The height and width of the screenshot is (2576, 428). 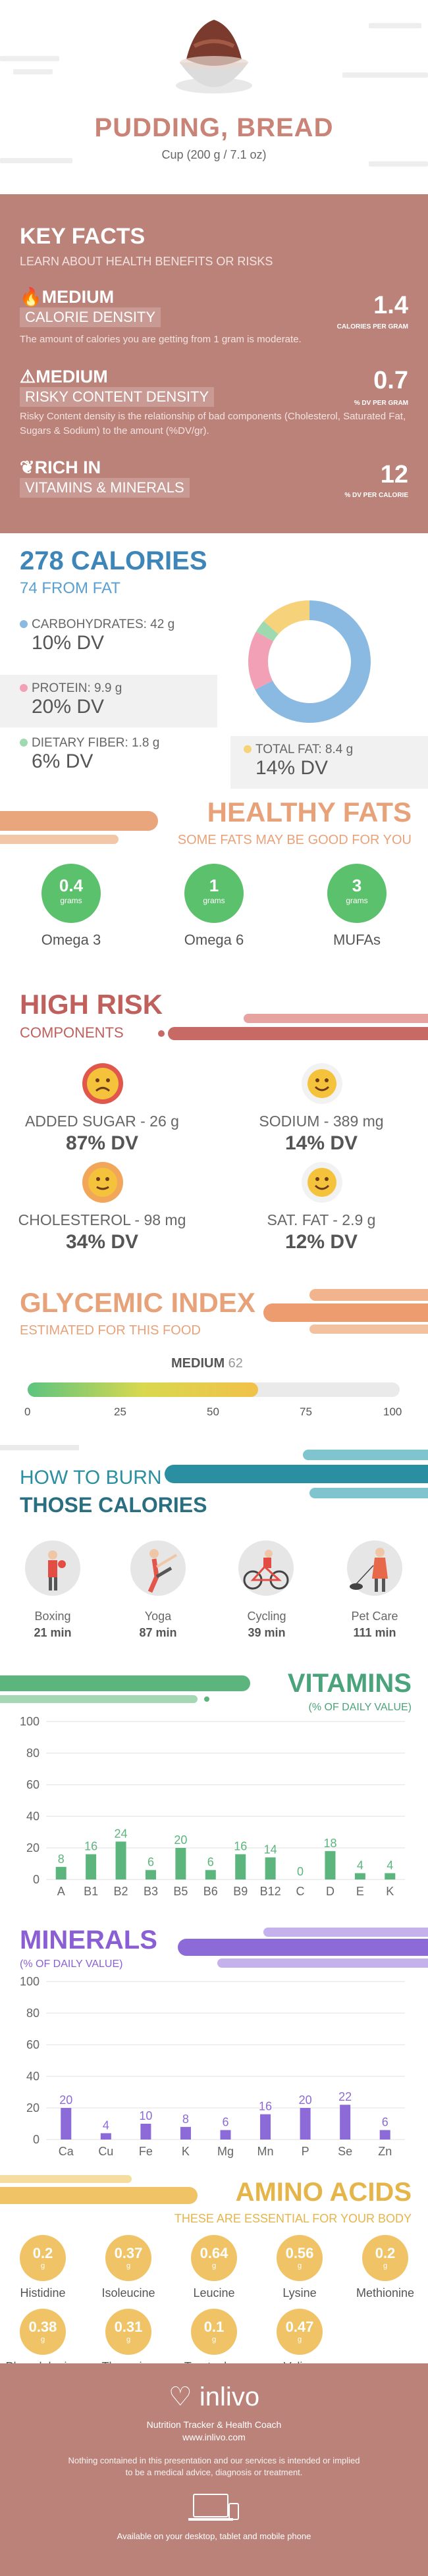 I want to click on vitamins-subtitle: (% OF DAILY VALUE), so click(x=360, y=1707).